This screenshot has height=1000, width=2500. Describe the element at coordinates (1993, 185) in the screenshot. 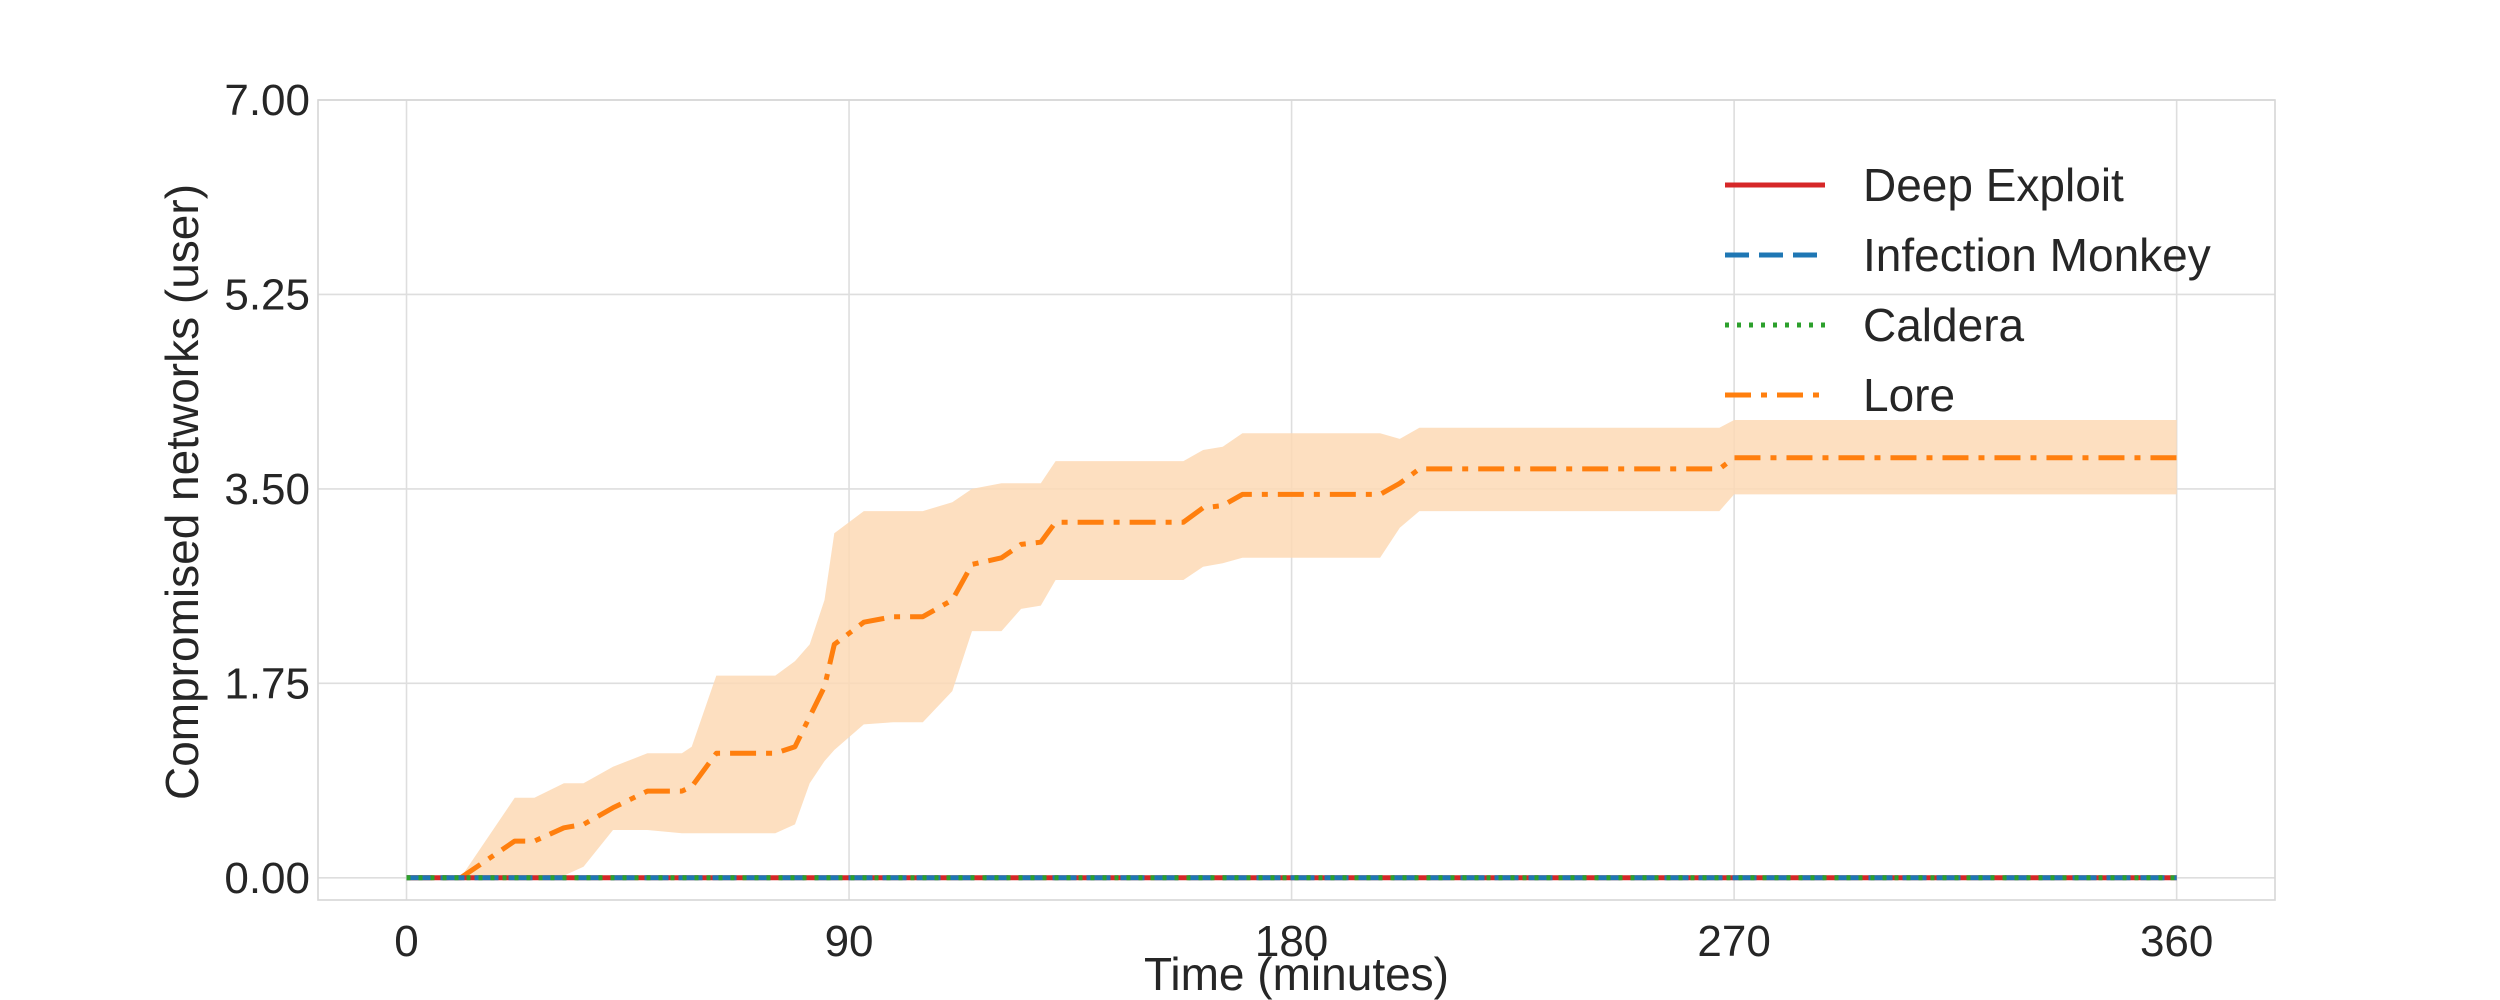

I see `legend-label: Deep Exploit` at that location.